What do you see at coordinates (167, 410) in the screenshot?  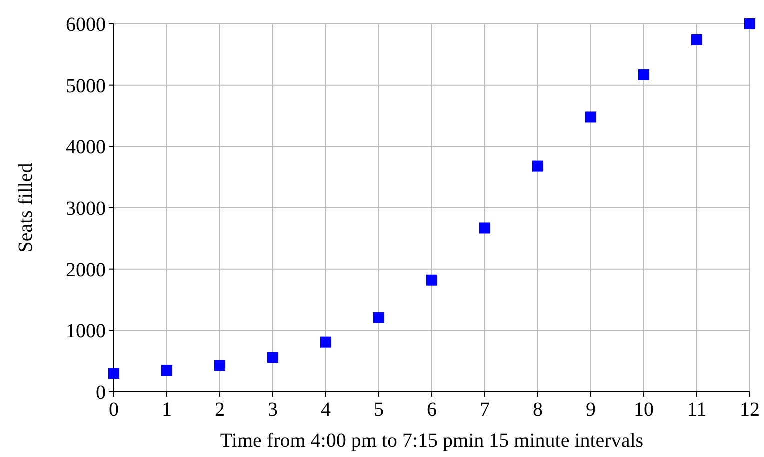 I see `x-tick-label: 1` at bounding box center [167, 410].